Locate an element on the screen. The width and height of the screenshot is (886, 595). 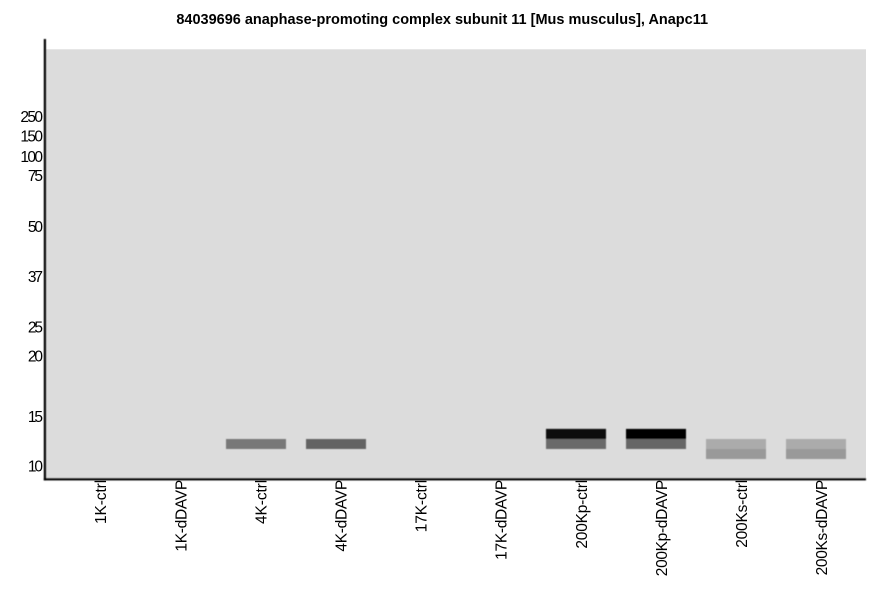
svg-text: 25 is located at coordinates (35, 328).